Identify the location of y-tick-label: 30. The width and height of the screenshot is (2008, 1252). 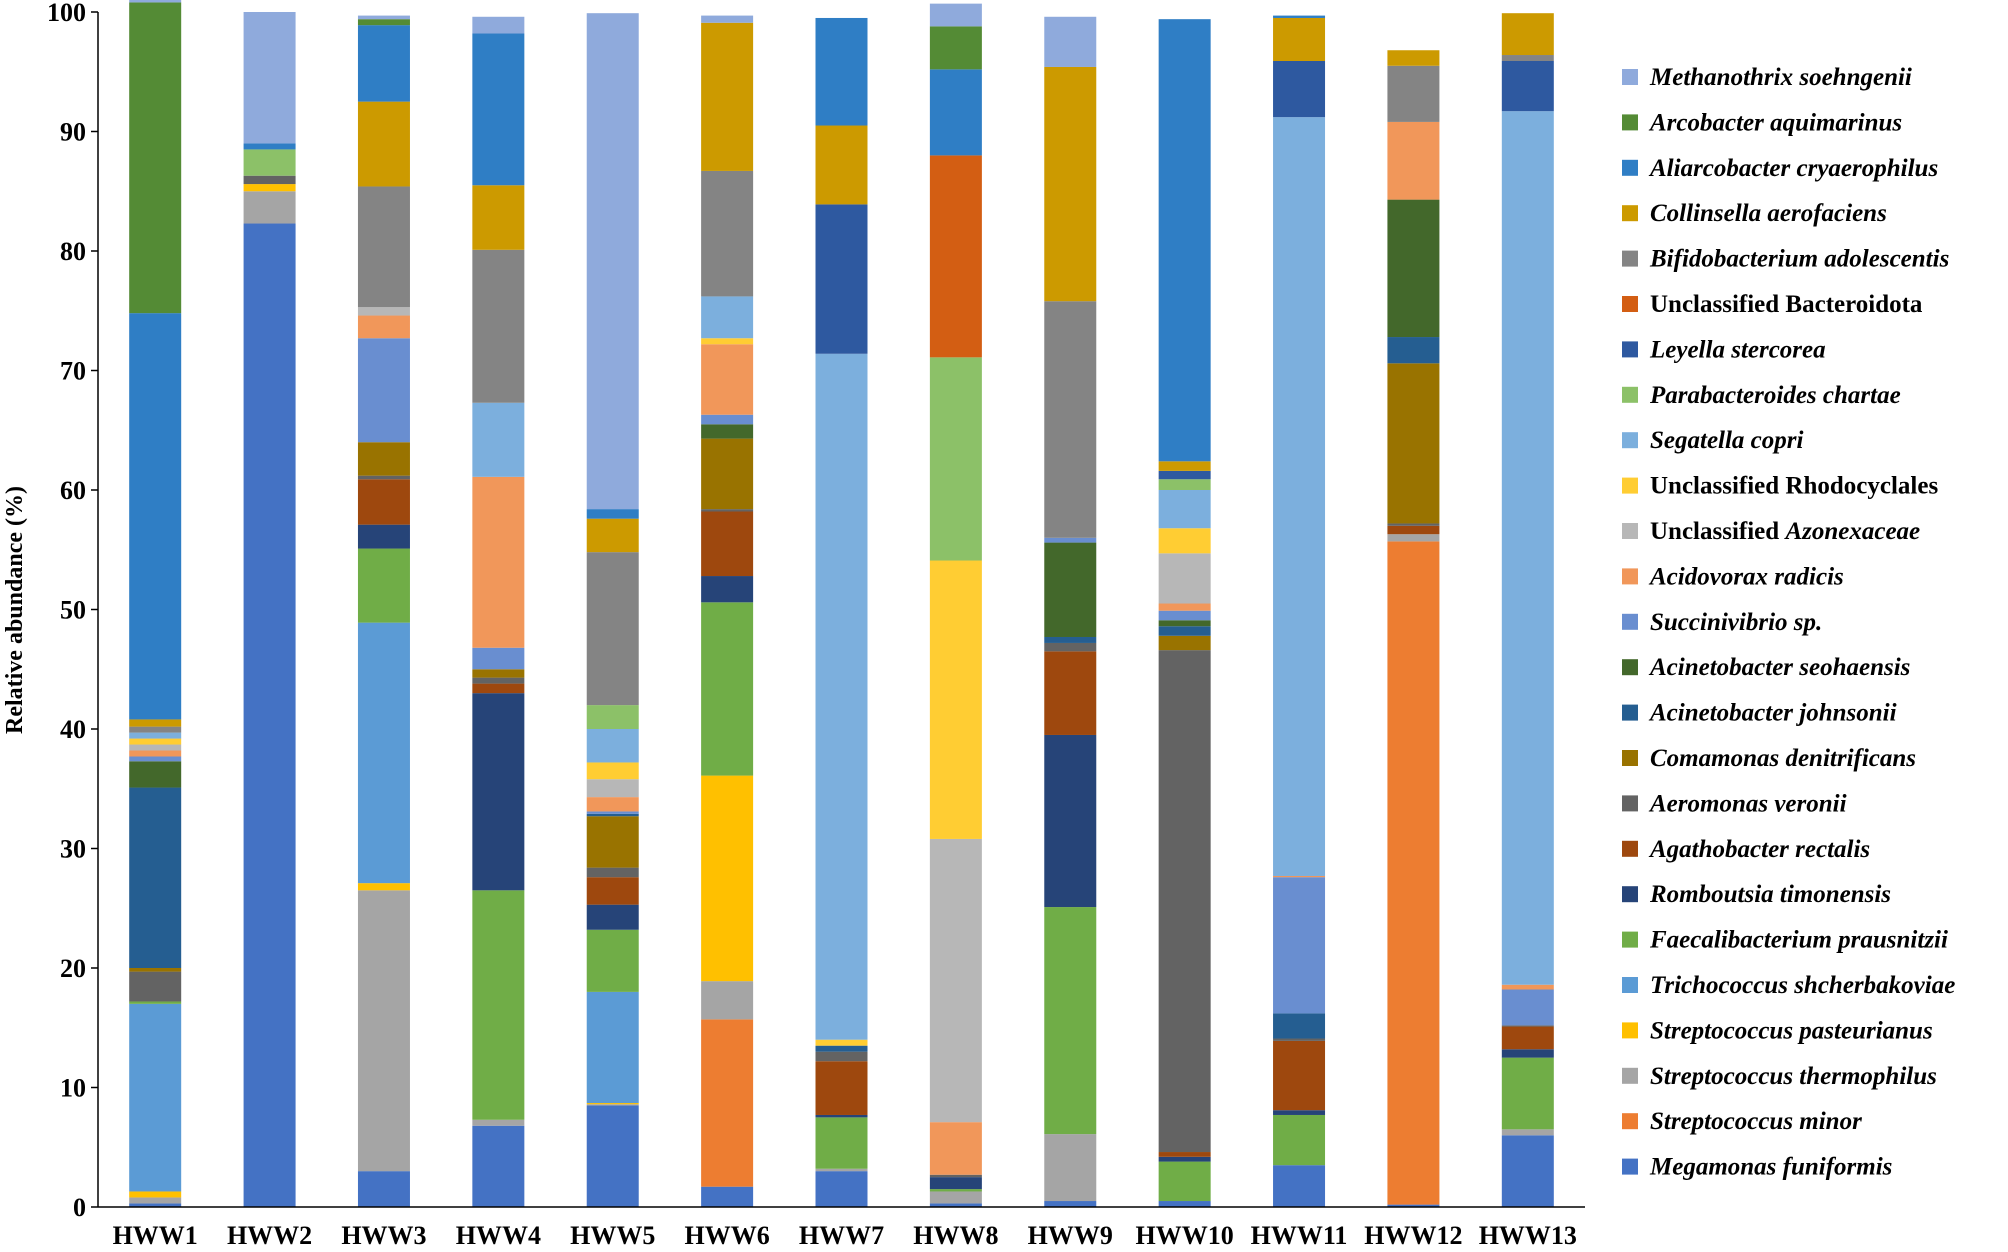
(73, 849).